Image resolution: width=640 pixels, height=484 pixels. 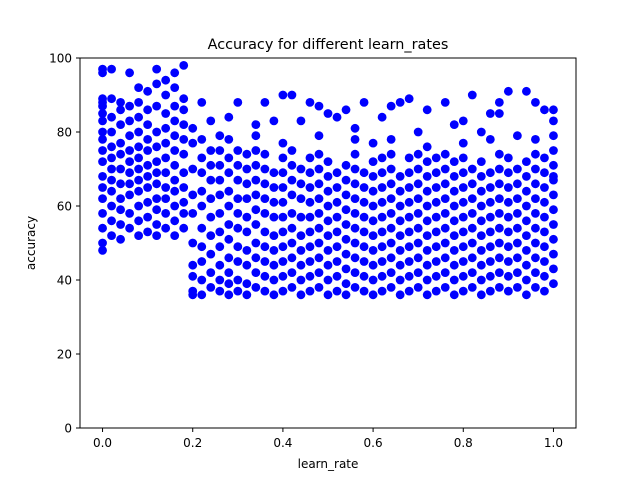 I want to click on x-tick-label: 0.4, so click(x=282, y=443).